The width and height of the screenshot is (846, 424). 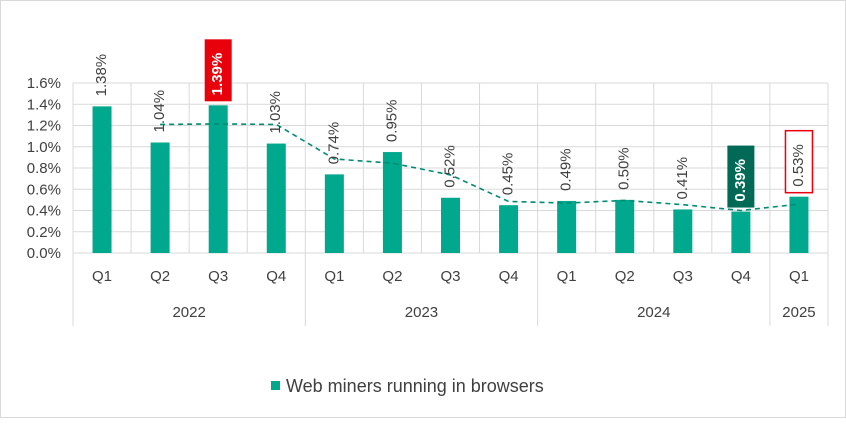 What do you see at coordinates (44, 126) in the screenshot?
I see `y-tick-label: 1.2%` at bounding box center [44, 126].